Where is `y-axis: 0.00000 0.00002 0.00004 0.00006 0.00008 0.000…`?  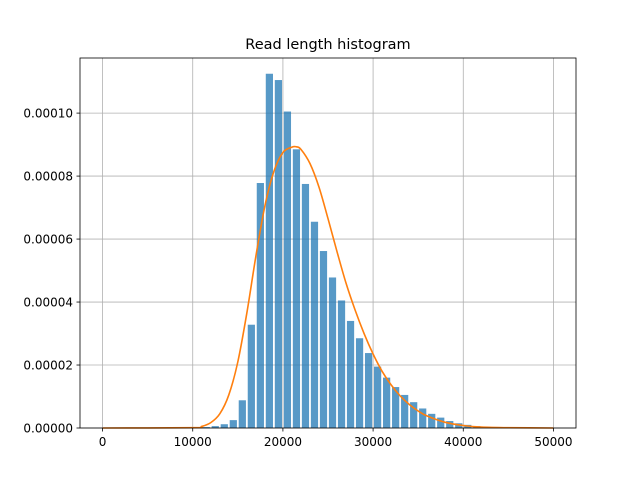 y-axis: 0.00000 0.00002 0.00004 0.00006 0.00008 0.000… is located at coordinates (51, 270).